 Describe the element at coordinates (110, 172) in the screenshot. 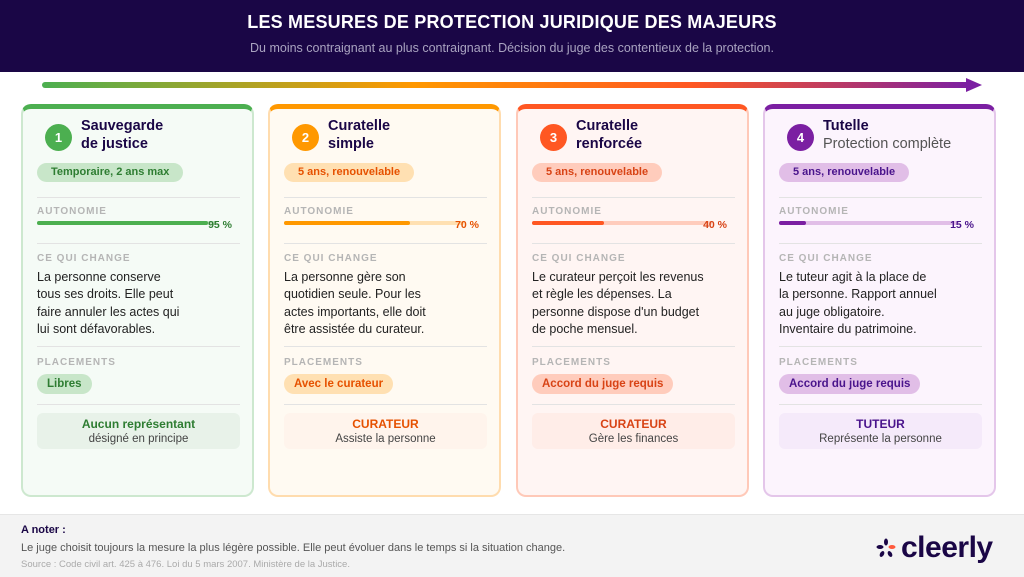

I see `duration-badge: Temporaire, 2 ans max` at that location.